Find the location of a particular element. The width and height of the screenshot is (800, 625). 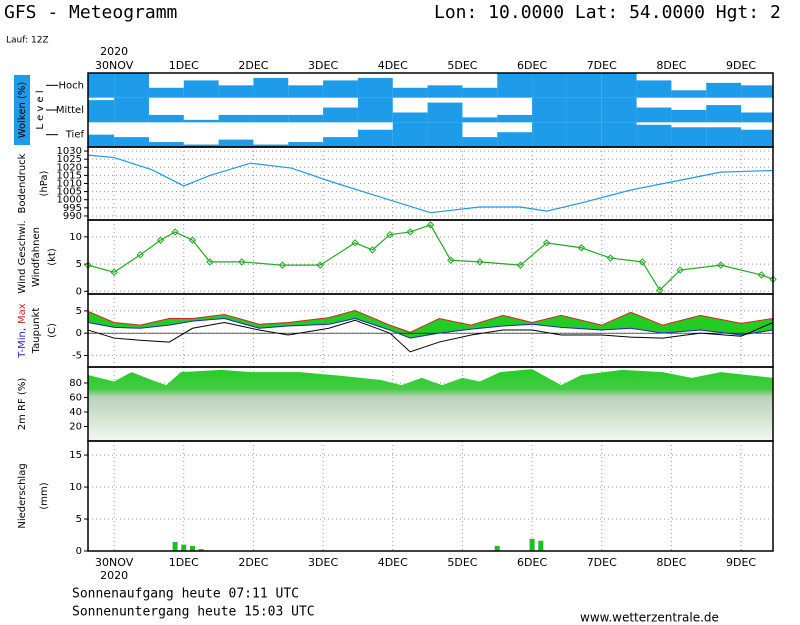

date-label-top: 4DEC is located at coordinates (393, 65).